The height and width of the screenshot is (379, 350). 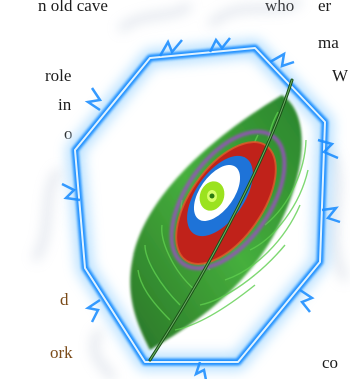 I want to click on text-fragment-3: in, so click(x=65, y=104).